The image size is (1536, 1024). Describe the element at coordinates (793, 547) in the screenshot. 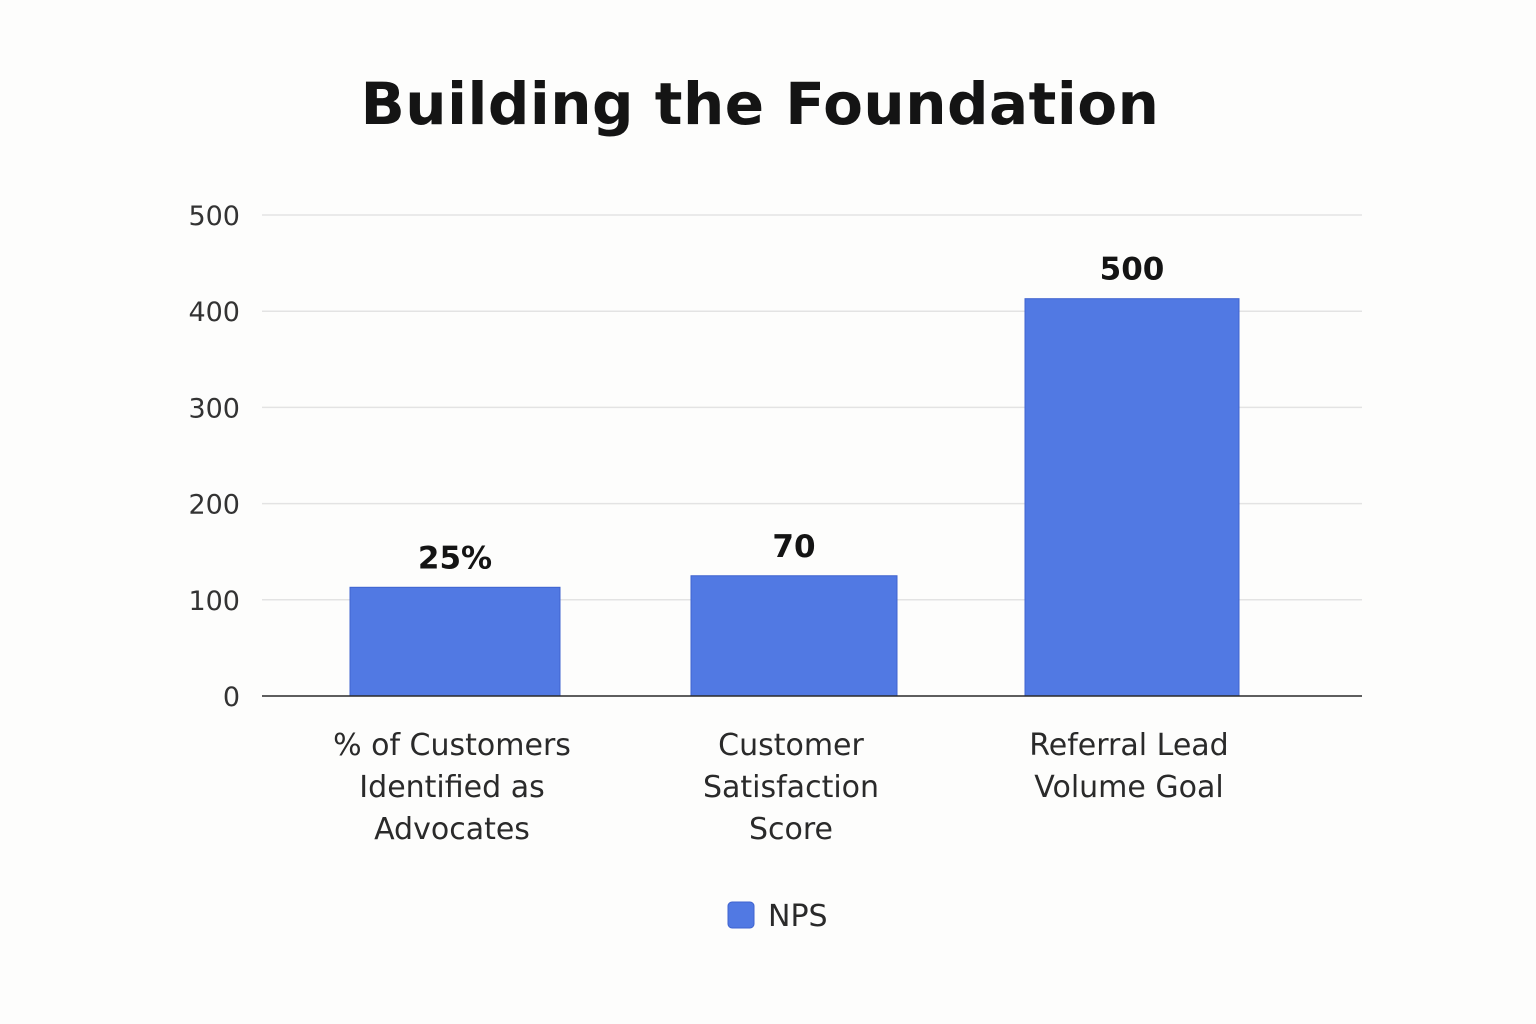

I see `data-label-1: 70` at that location.